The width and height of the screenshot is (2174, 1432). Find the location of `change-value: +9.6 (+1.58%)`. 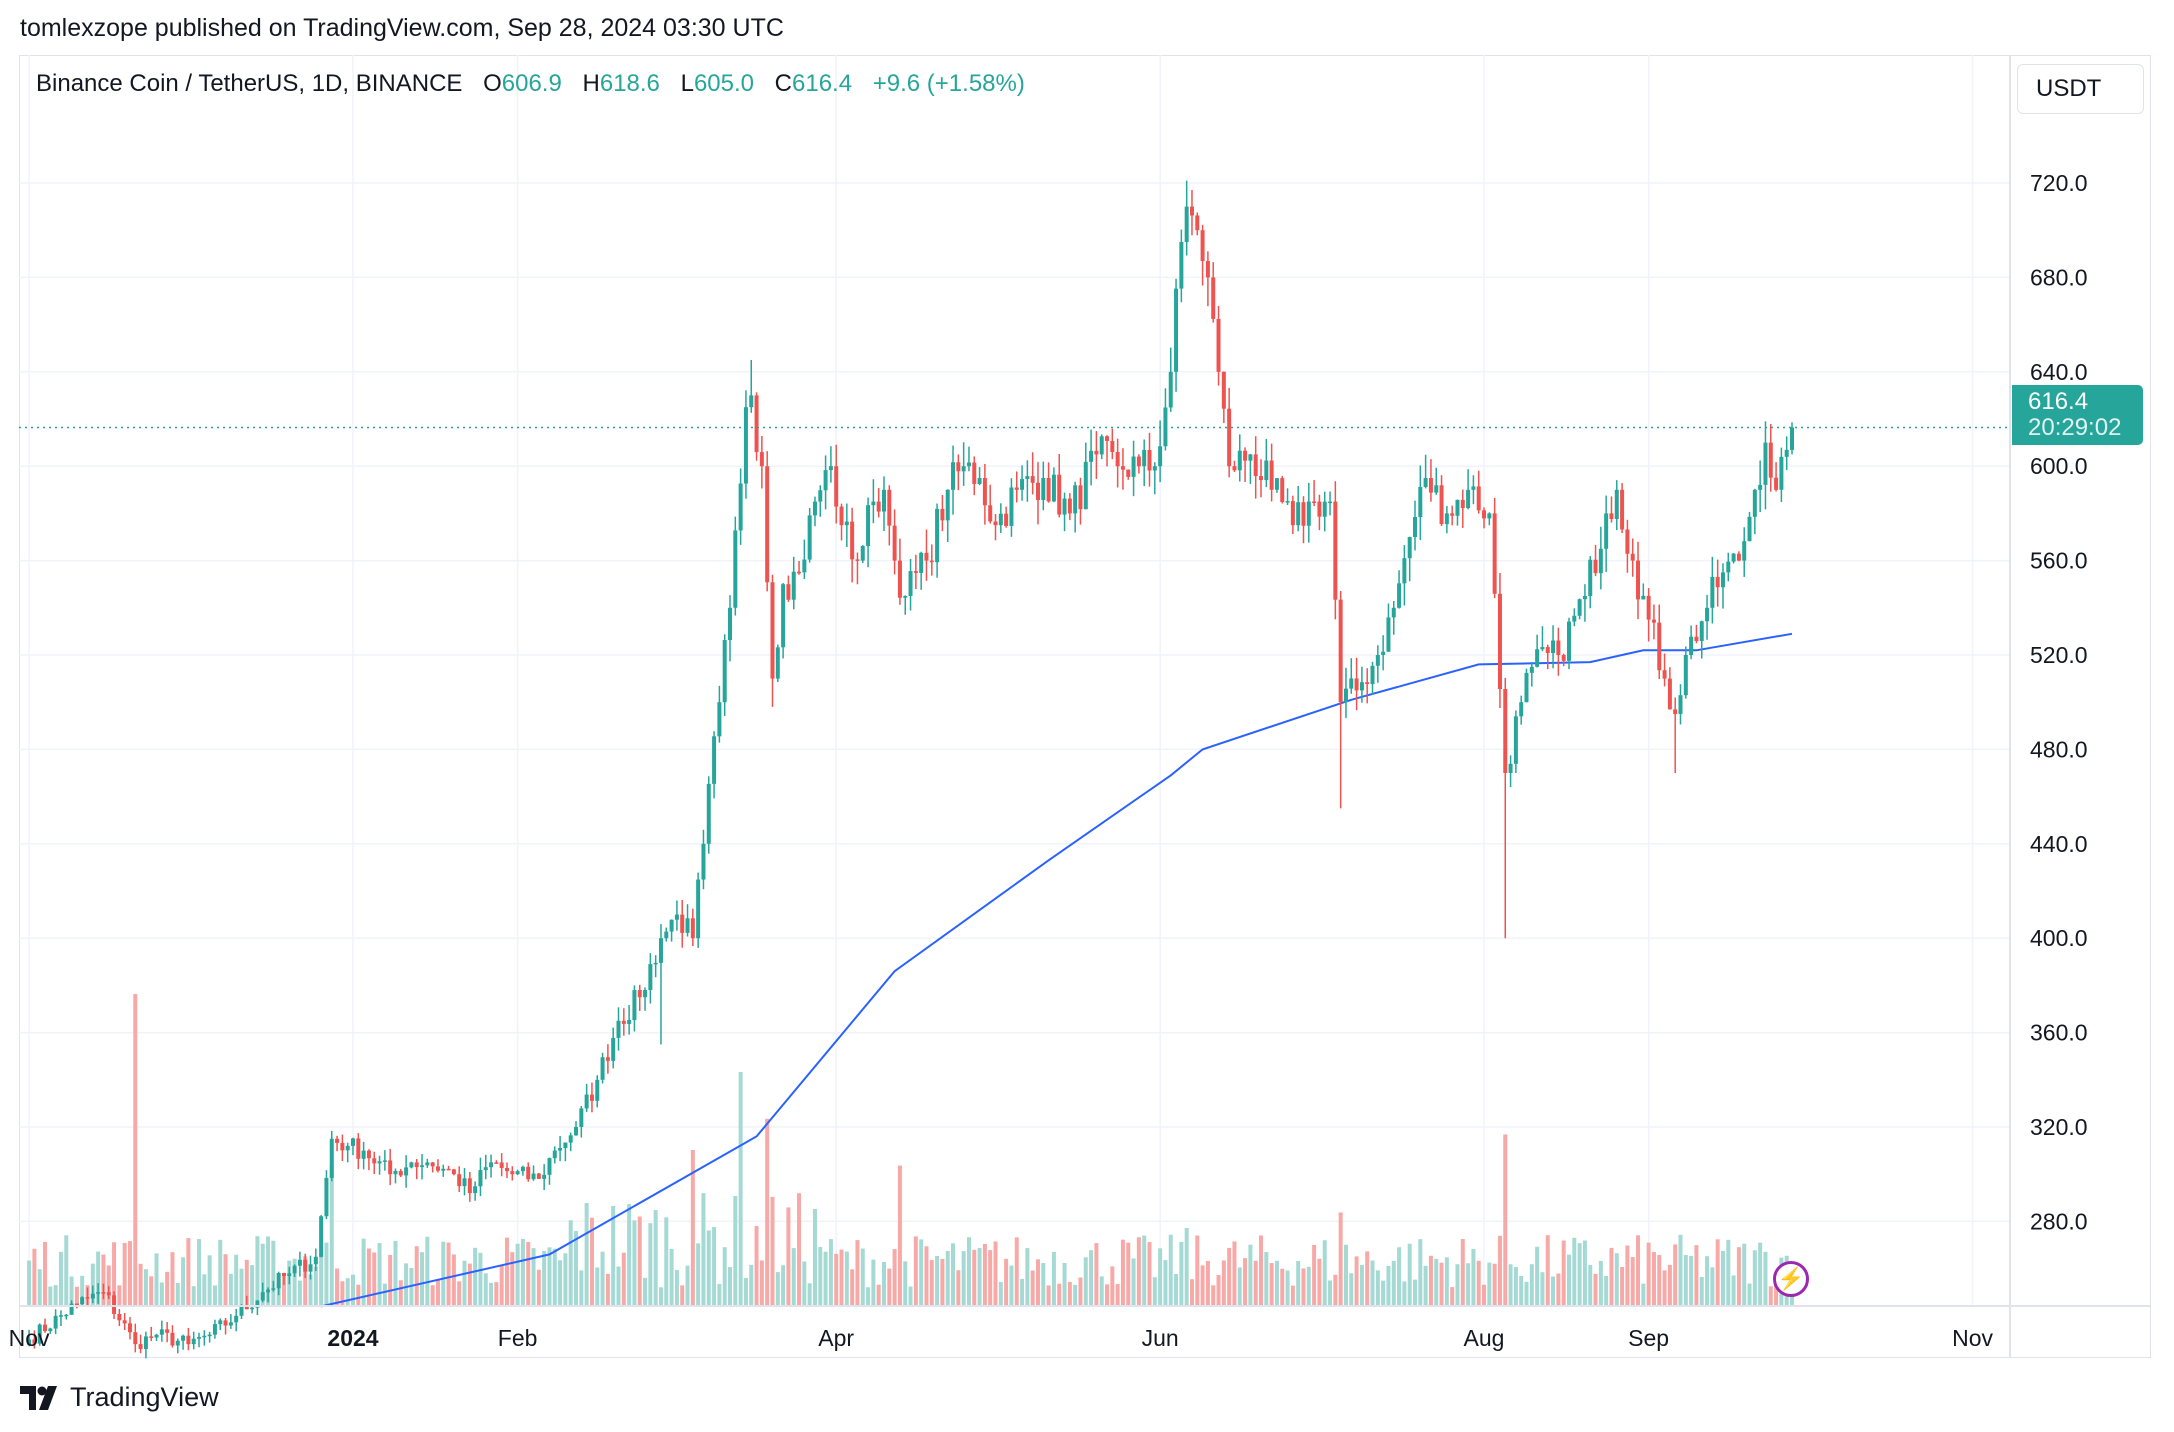

change-value: +9.6 (+1.58%) is located at coordinates (948, 83).